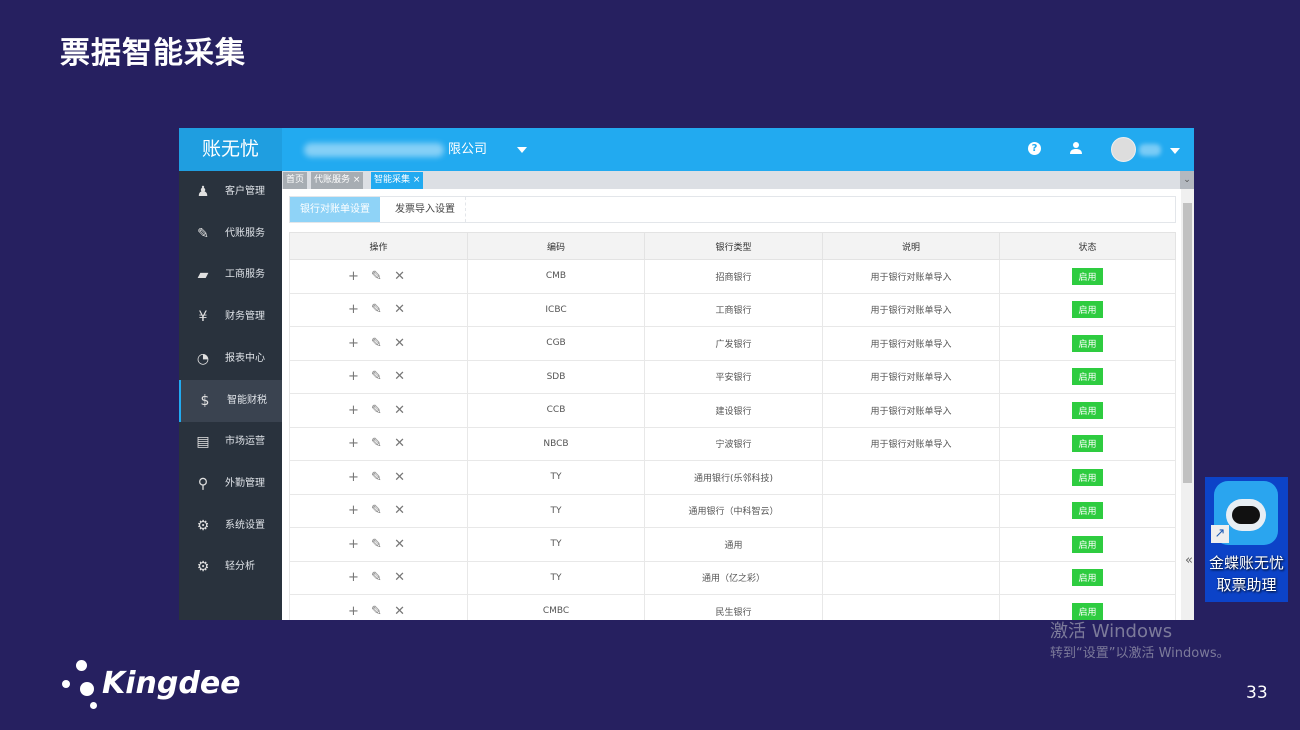 The height and width of the screenshot is (730, 1300). What do you see at coordinates (230, 275) in the screenshot?
I see `sidebar-item: ▰ 工商服务` at bounding box center [230, 275].